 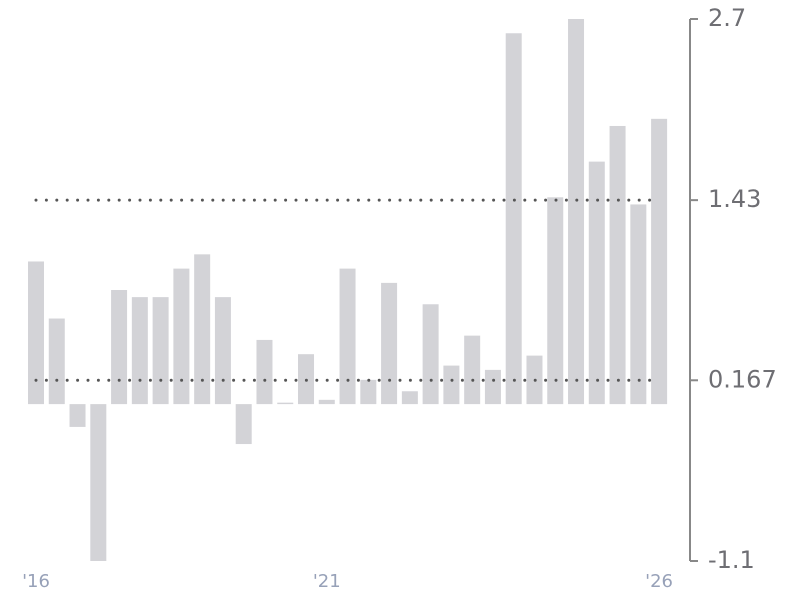 I want to click on x-tick-label: '26, so click(x=659, y=581).